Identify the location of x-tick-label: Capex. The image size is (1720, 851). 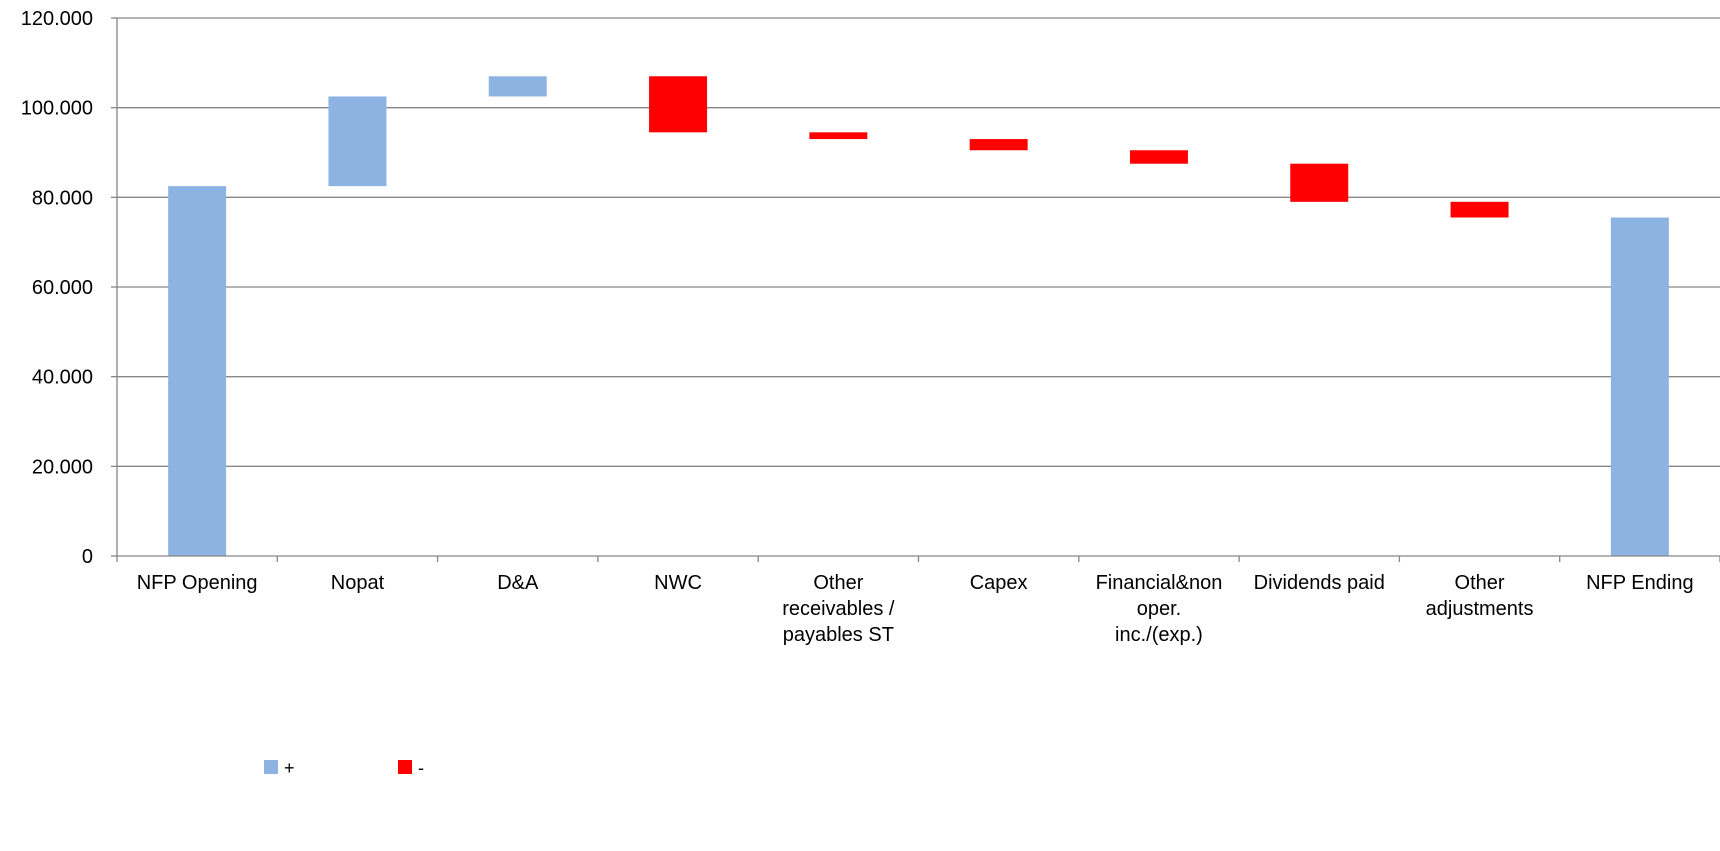
(999, 583).